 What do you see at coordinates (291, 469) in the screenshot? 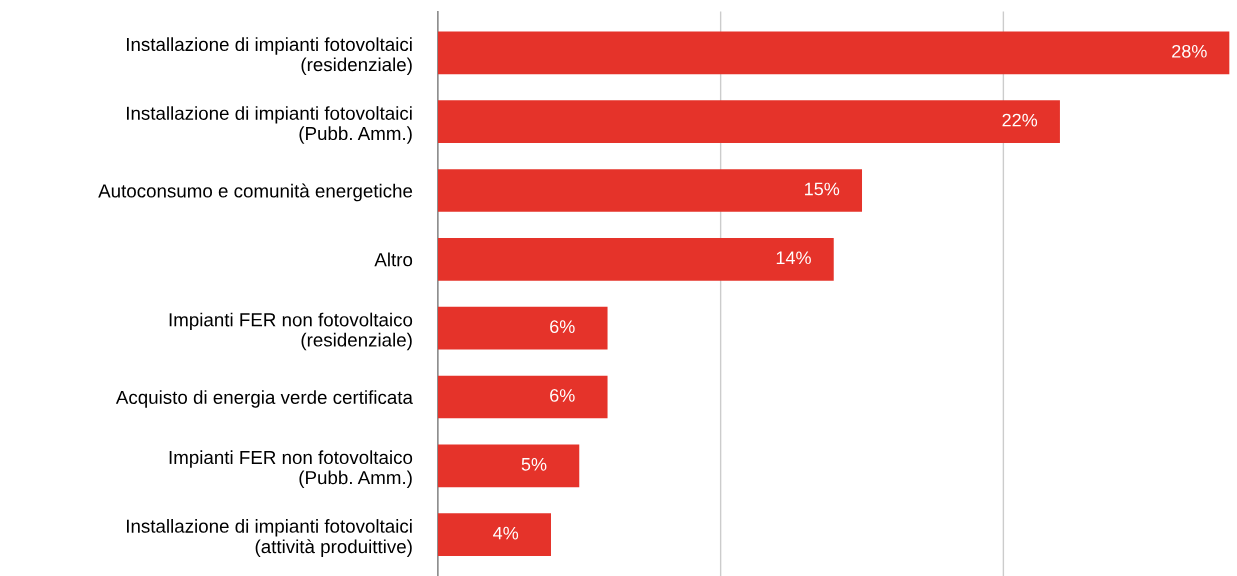
I see `y-tick-label: Impianti FER non fotovoltaico (Pubb. Amm.)` at bounding box center [291, 469].